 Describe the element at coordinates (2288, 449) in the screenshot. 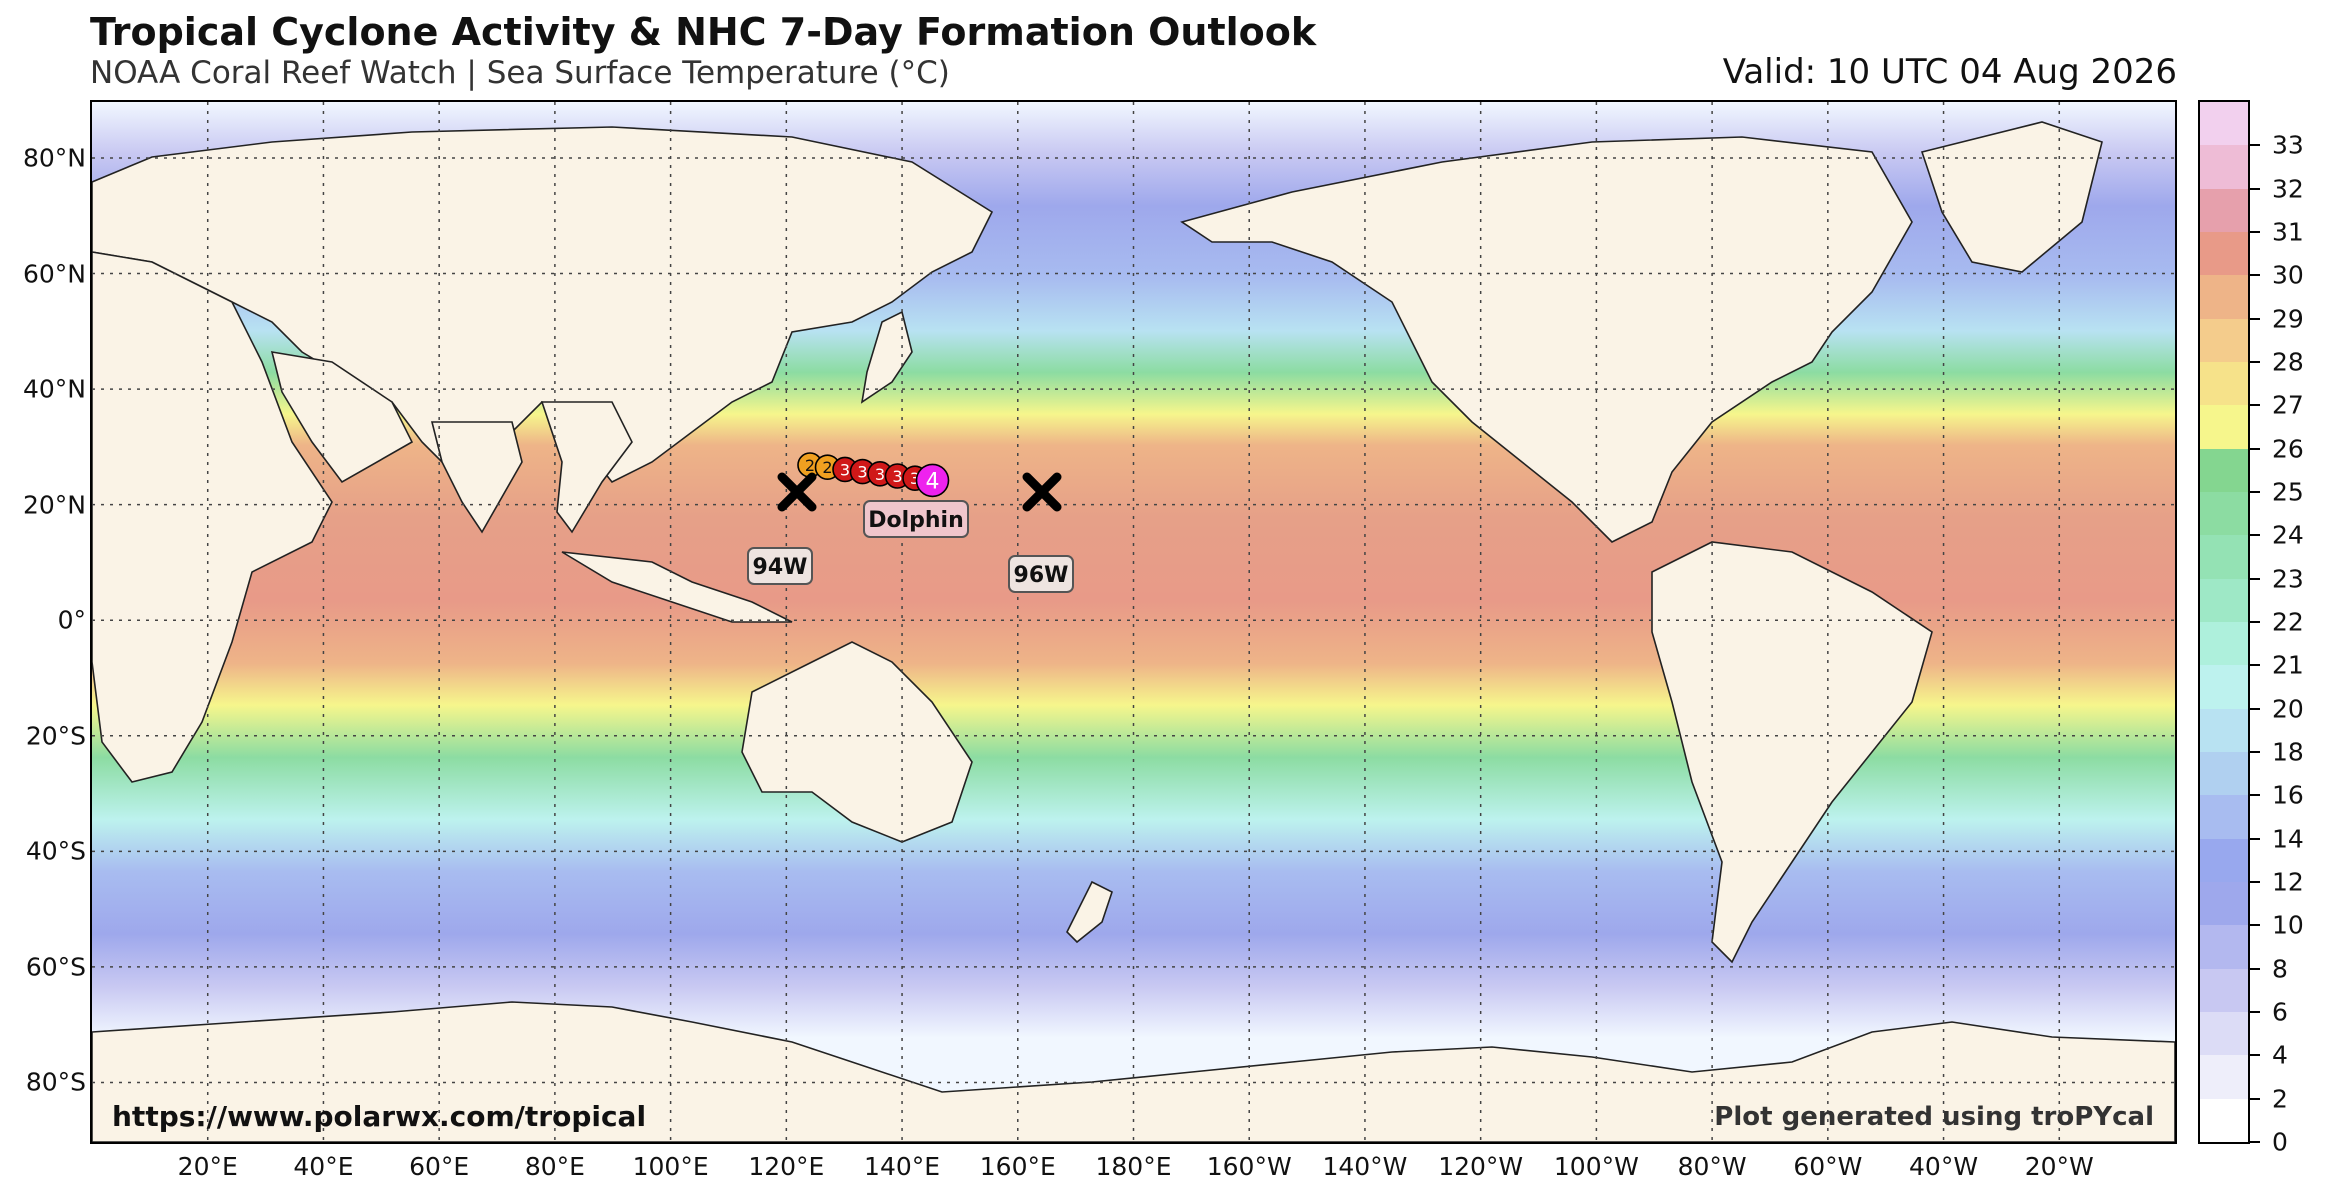

I see `colorbar-label: 26` at that location.